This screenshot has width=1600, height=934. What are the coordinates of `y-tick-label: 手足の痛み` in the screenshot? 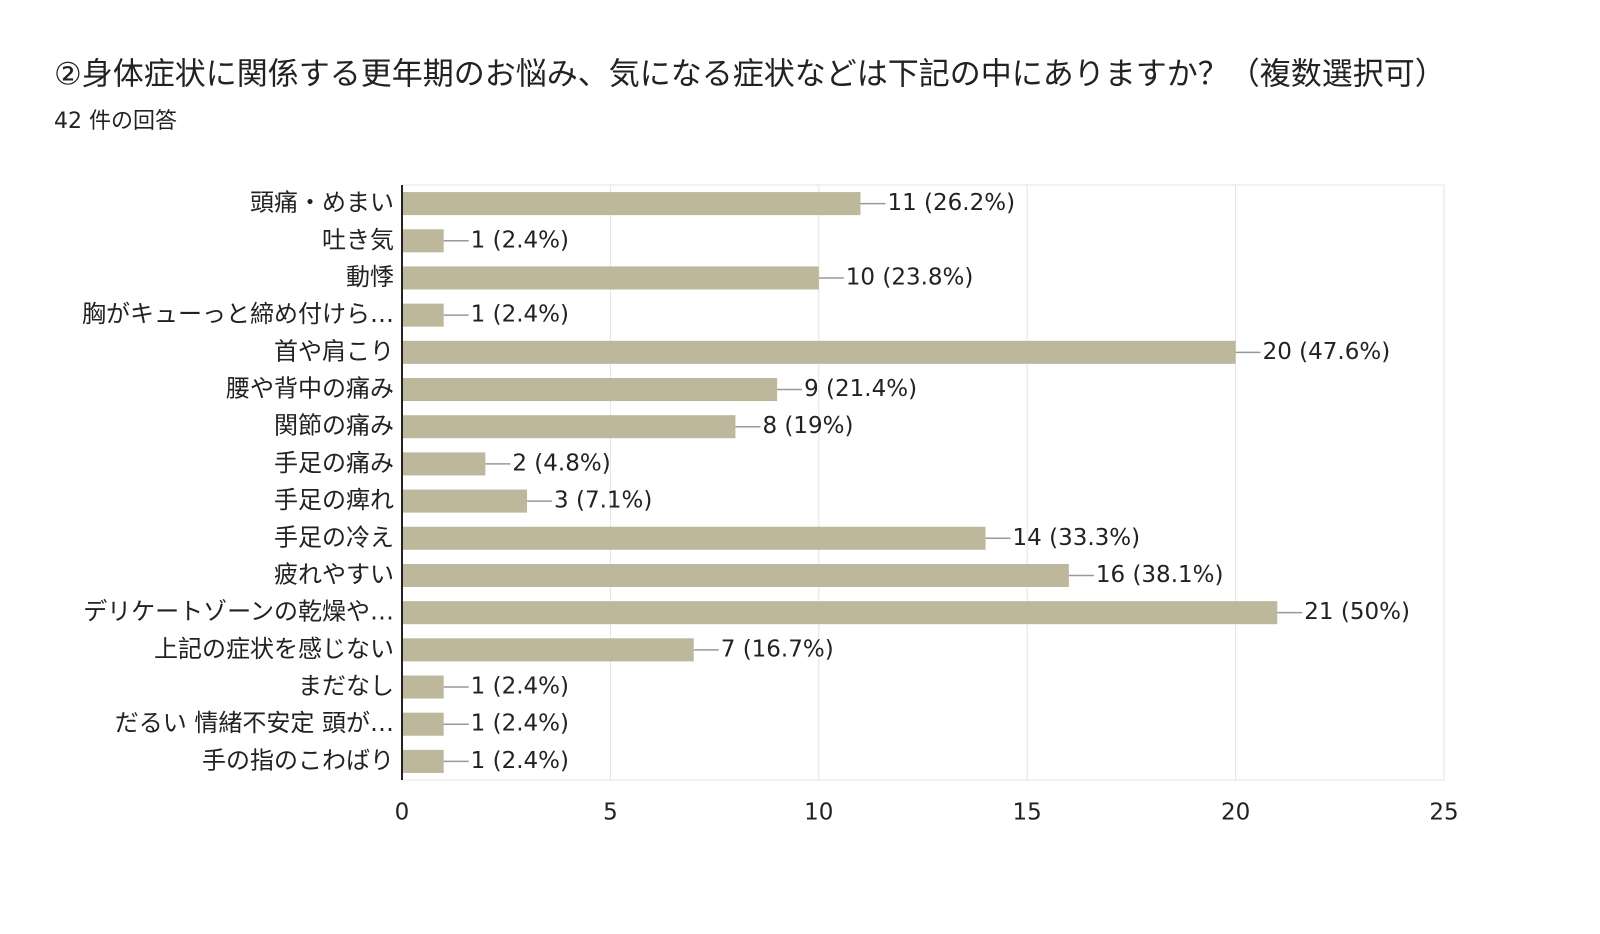 It's located at (334, 463).